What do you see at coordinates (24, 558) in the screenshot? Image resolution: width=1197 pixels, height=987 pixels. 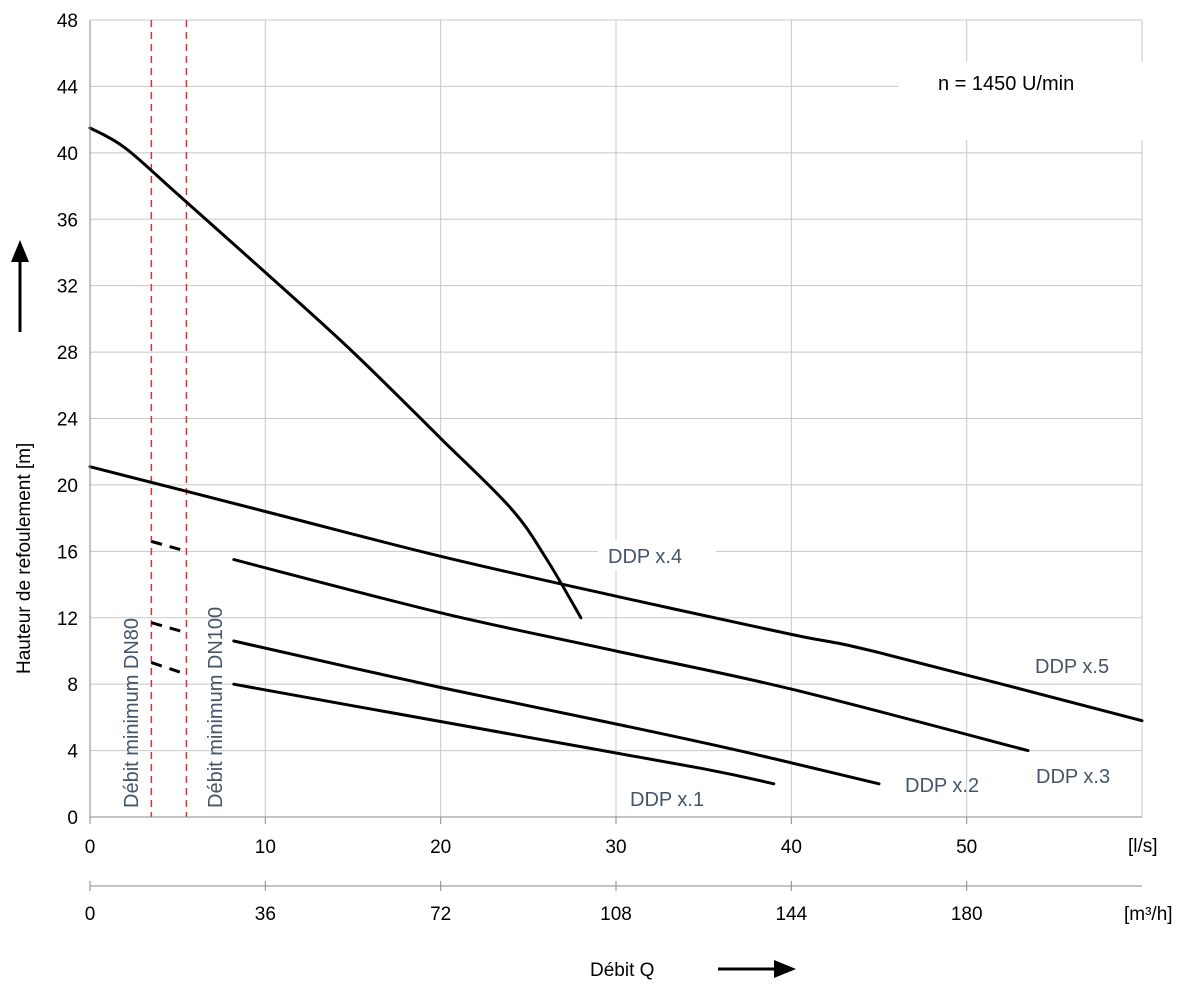 I see `y-axis-label: Hauteur de refoulement [m]` at bounding box center [24, 558].